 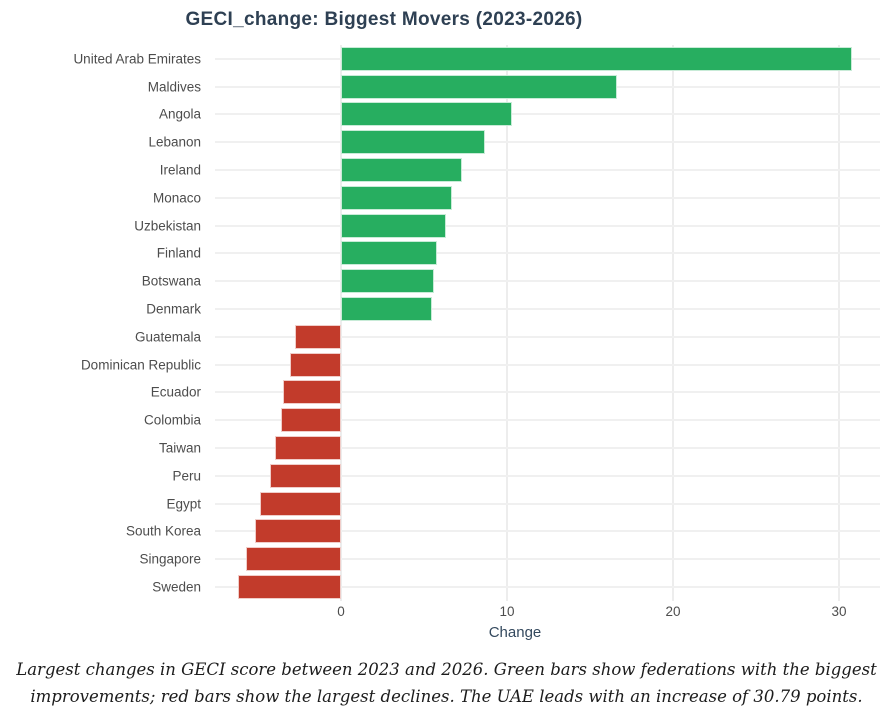 What do you see at coordinates (172, 420) in the screenshot?
I see `category-label: Colombia` at bounding box center [172, 420].